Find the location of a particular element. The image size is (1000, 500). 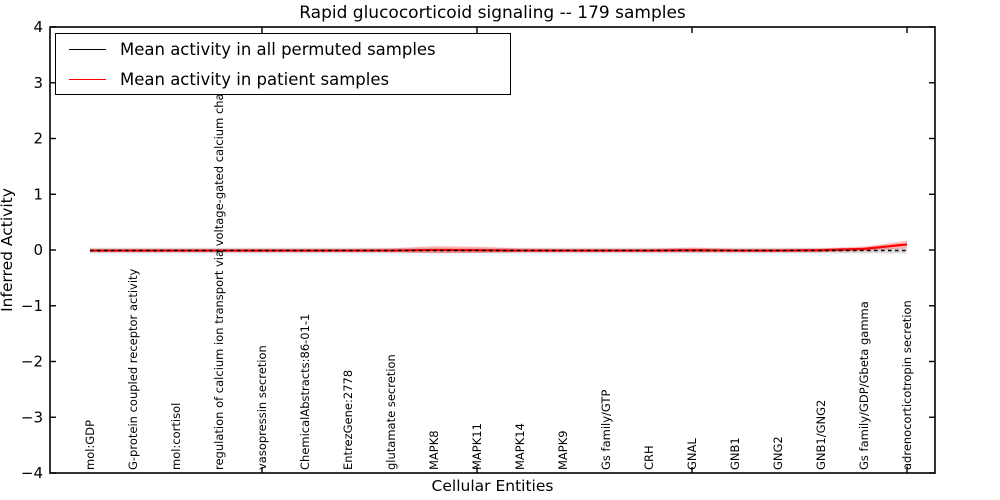

legend-entry: Mean activity in patient samples is located at coordinates (283, 79).